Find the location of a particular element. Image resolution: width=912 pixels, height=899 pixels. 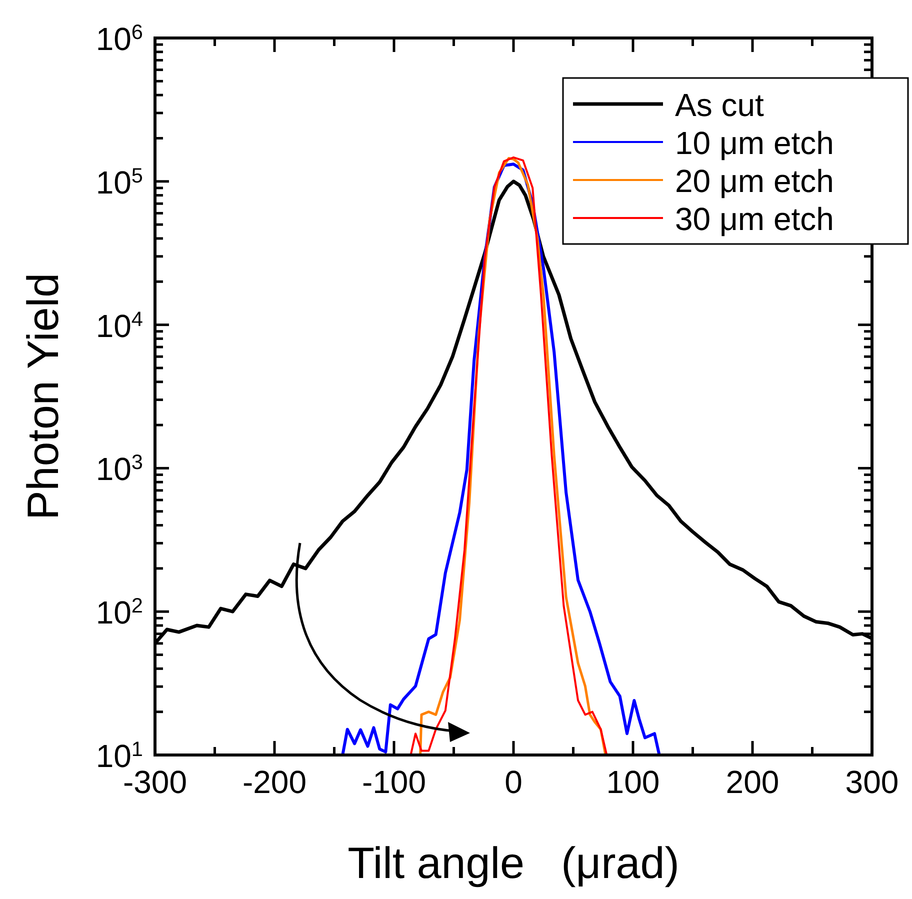

y-tick-label: 10$^{3}$ is located at coordinates (119, 469).